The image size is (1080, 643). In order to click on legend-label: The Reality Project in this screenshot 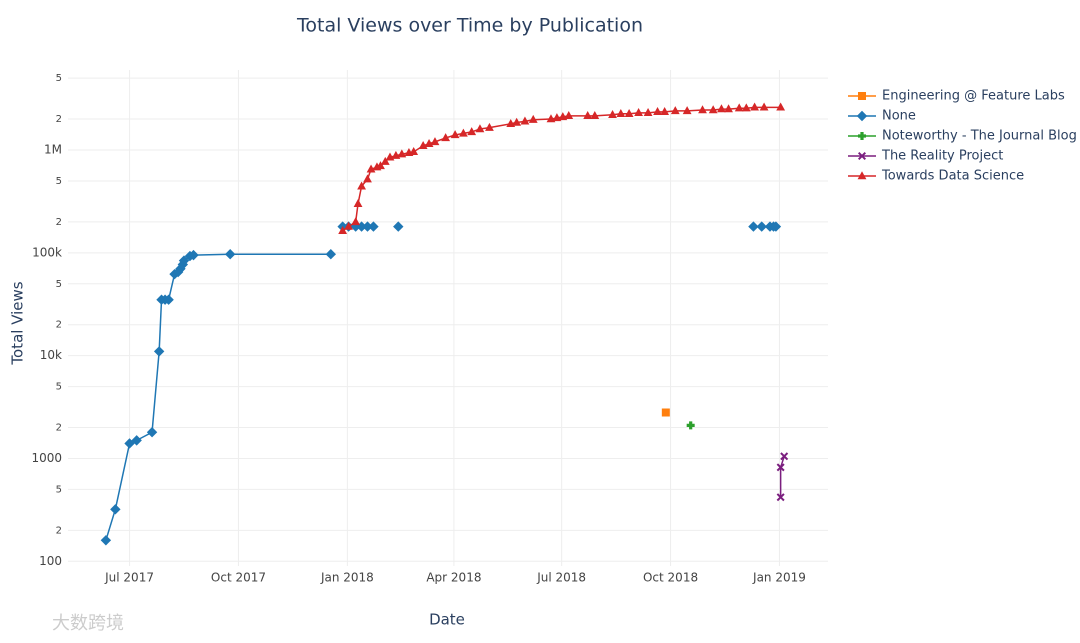, I will do `click(942, 156)`.